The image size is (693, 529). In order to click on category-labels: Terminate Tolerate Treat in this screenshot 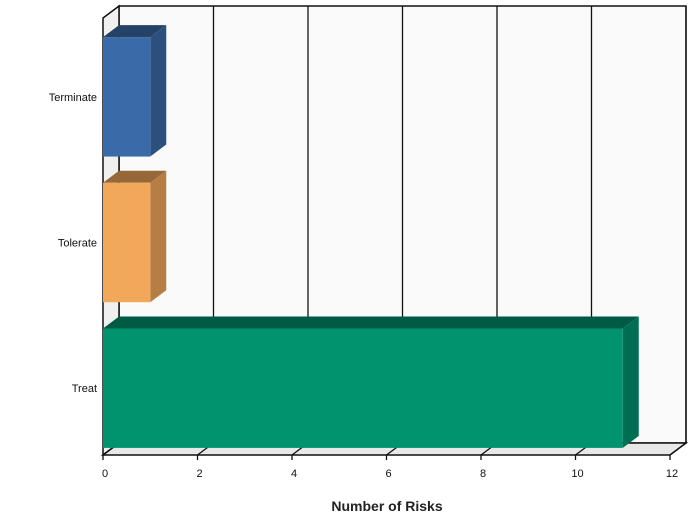, I will do `click(73, 243)`.